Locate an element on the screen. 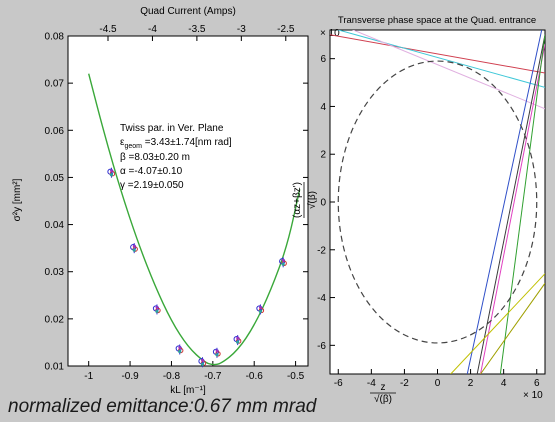 Image resolution: width=555 pixels, height=422 pixels. right-x-tick-label: 2 is located at coordinates (471, 383).